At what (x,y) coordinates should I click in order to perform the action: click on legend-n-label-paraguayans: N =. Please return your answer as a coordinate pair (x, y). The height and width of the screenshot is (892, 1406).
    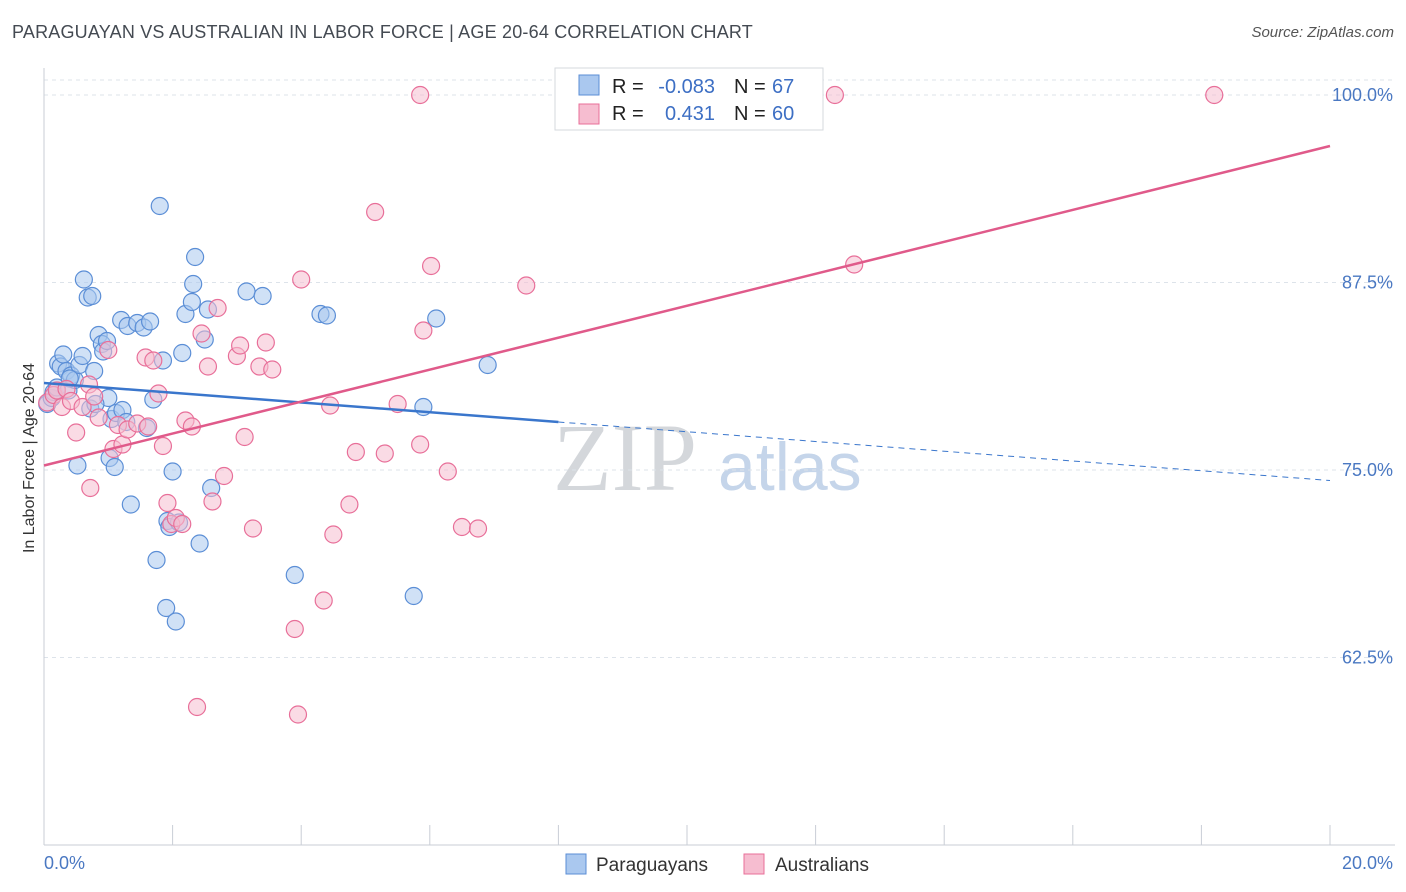
    Looking at the image, I should click on (750, 87).